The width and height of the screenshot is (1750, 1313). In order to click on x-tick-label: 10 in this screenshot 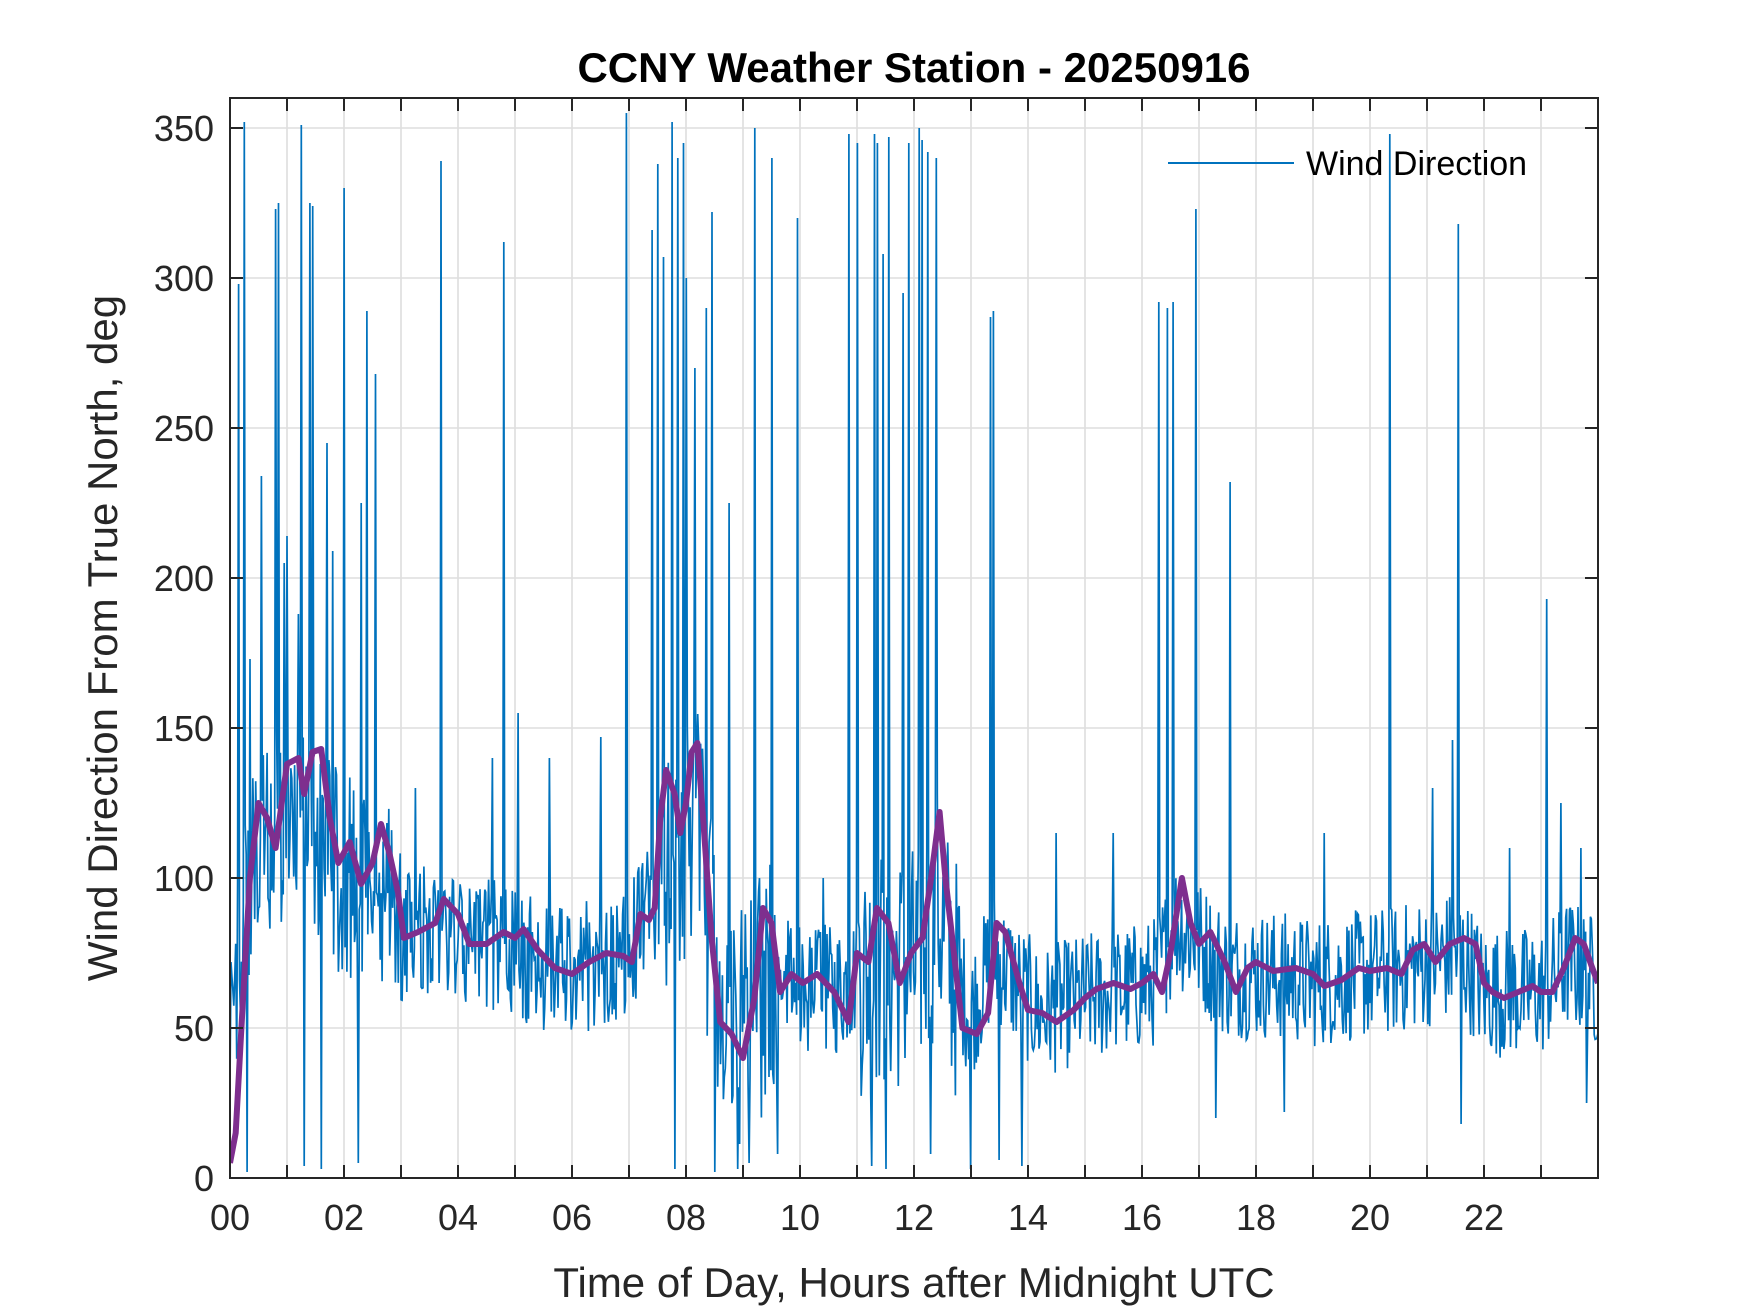, I will do `click(800, 1217)`.